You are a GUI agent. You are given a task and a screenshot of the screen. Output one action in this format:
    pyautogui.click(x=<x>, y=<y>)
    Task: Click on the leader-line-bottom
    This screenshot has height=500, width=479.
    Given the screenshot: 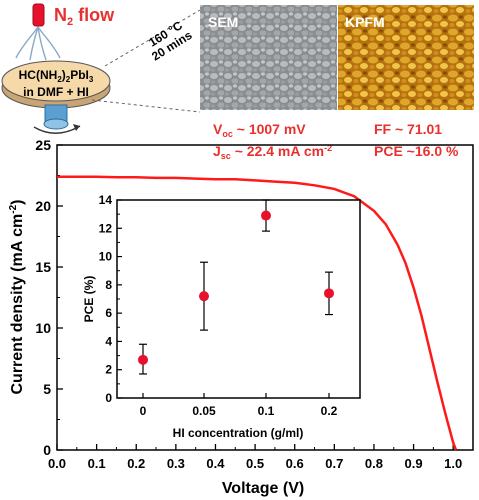 What is the action you would take?
    pyautogui.click(x=146, y=106)
    